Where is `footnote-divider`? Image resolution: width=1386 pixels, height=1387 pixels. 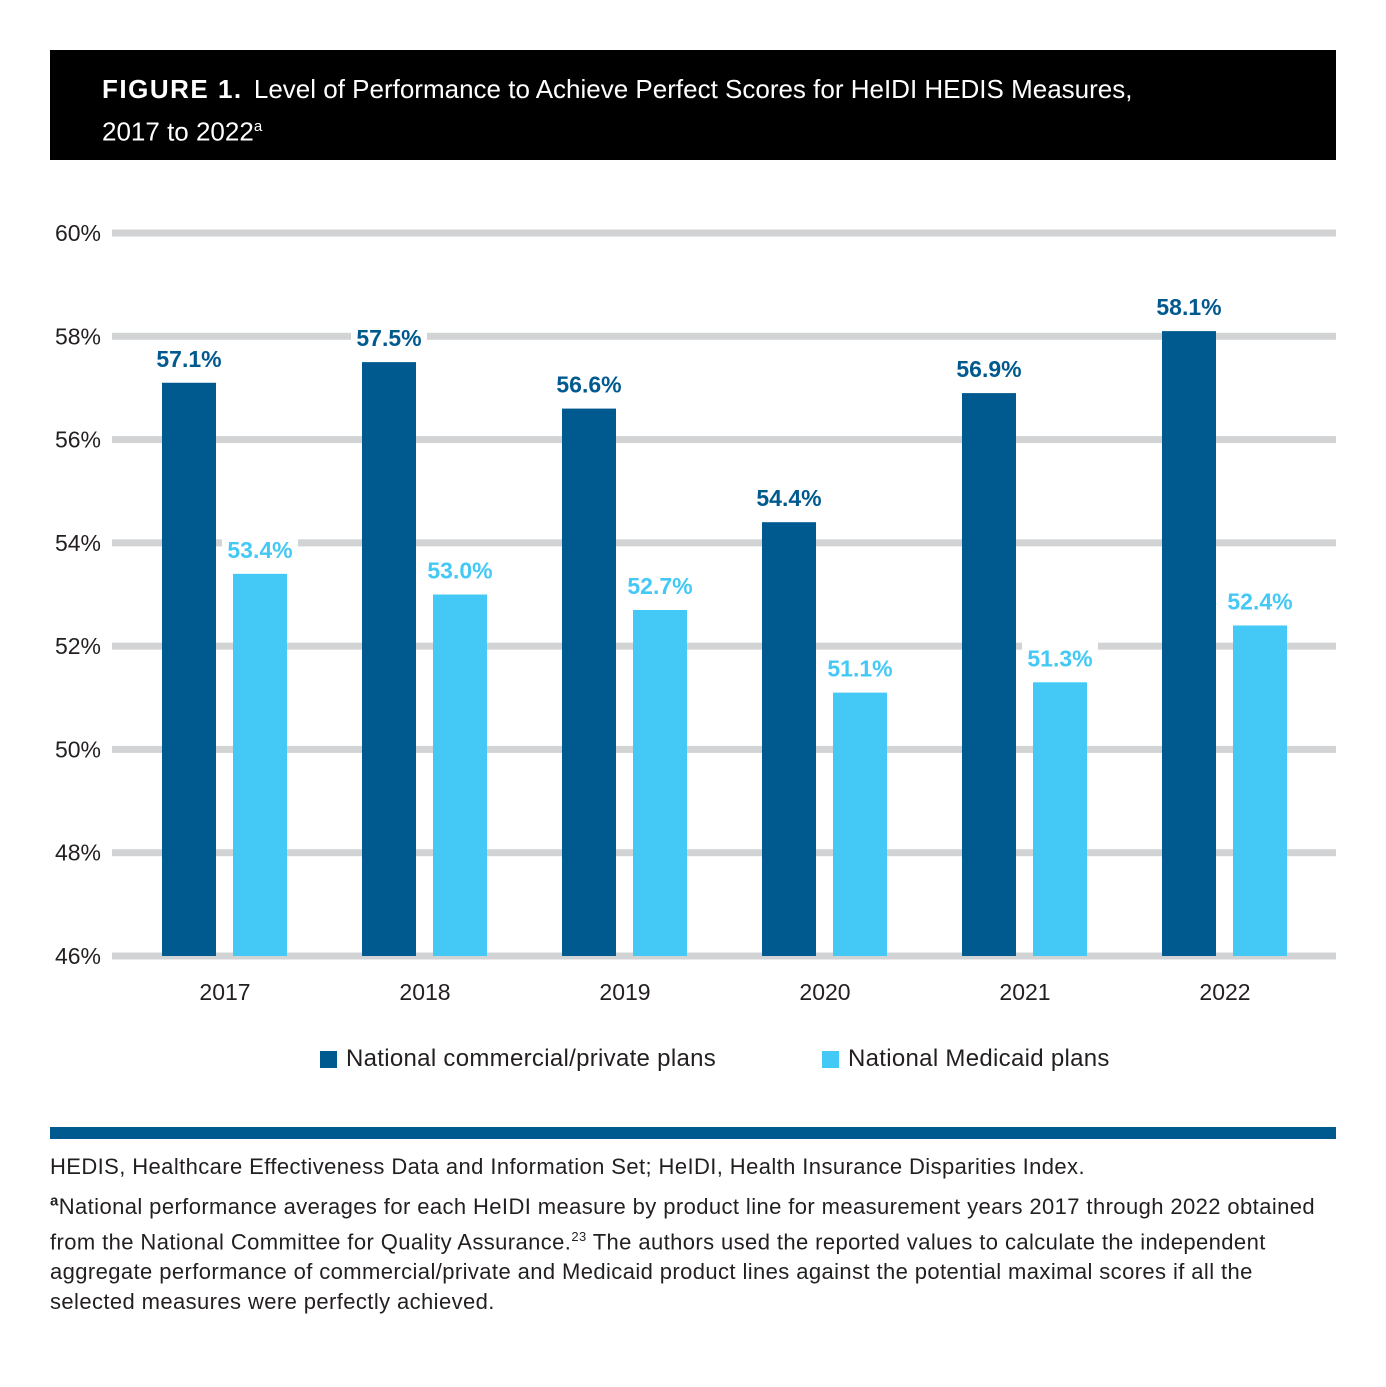 footnote-divider is located at coordinates (693, 1133).